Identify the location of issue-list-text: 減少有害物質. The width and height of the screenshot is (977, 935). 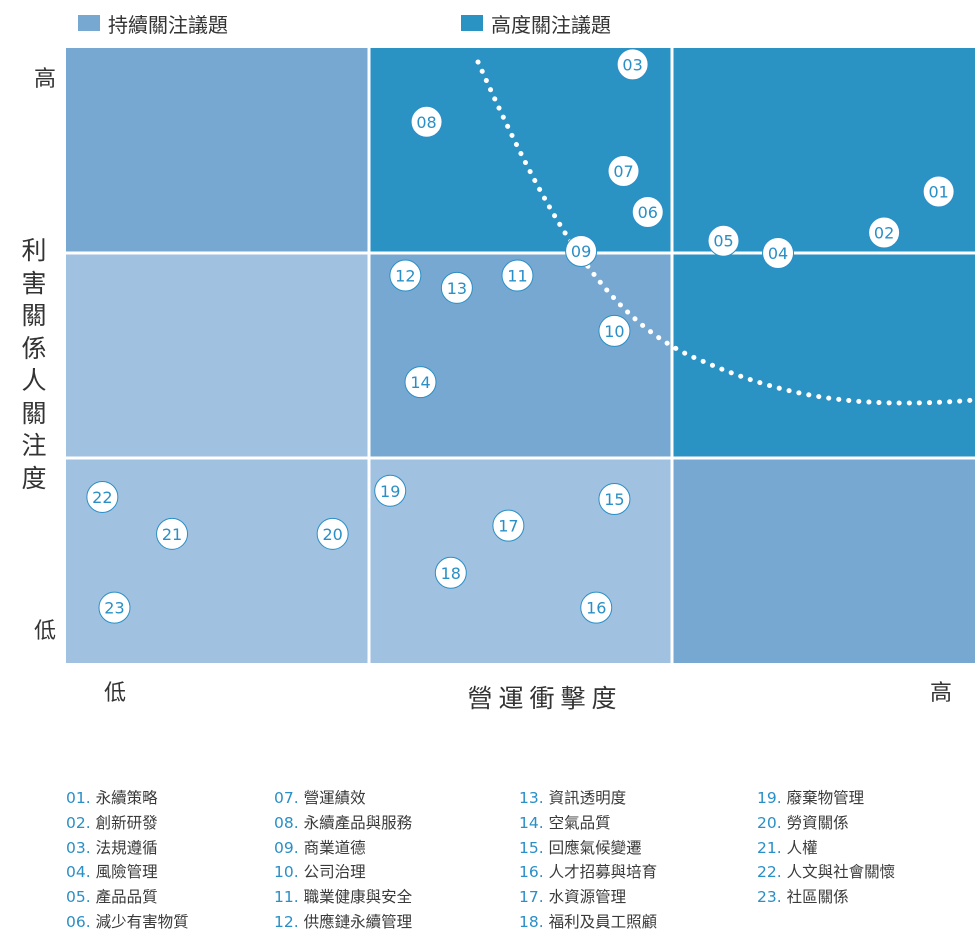
(142, 921).